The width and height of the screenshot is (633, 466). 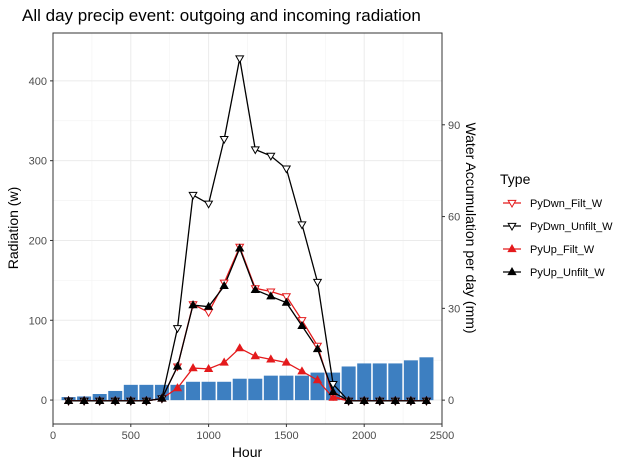 What do you see at coordinates (451, 401) in the screenshot?
I see `y2-tick-label: 0` at bounding box center [451, 401].